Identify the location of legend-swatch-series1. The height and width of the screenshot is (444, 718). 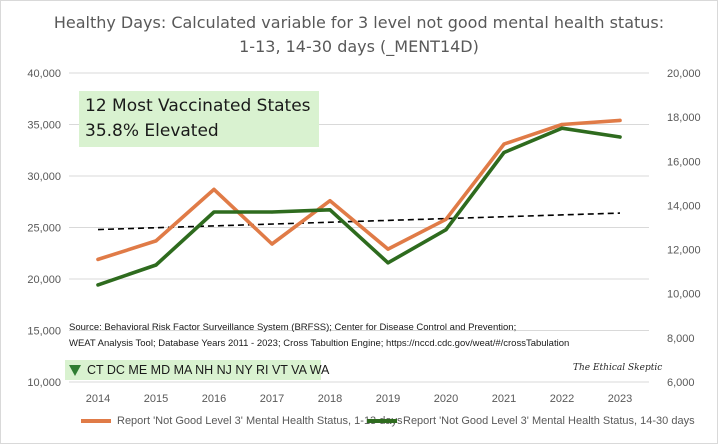
(96, 421).